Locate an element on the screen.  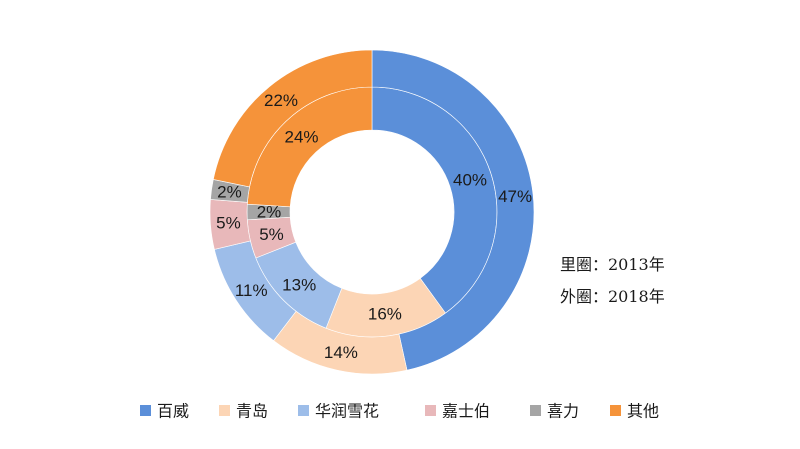
slice-label-ring0-1: 16% is located at coordinates (385, 314).